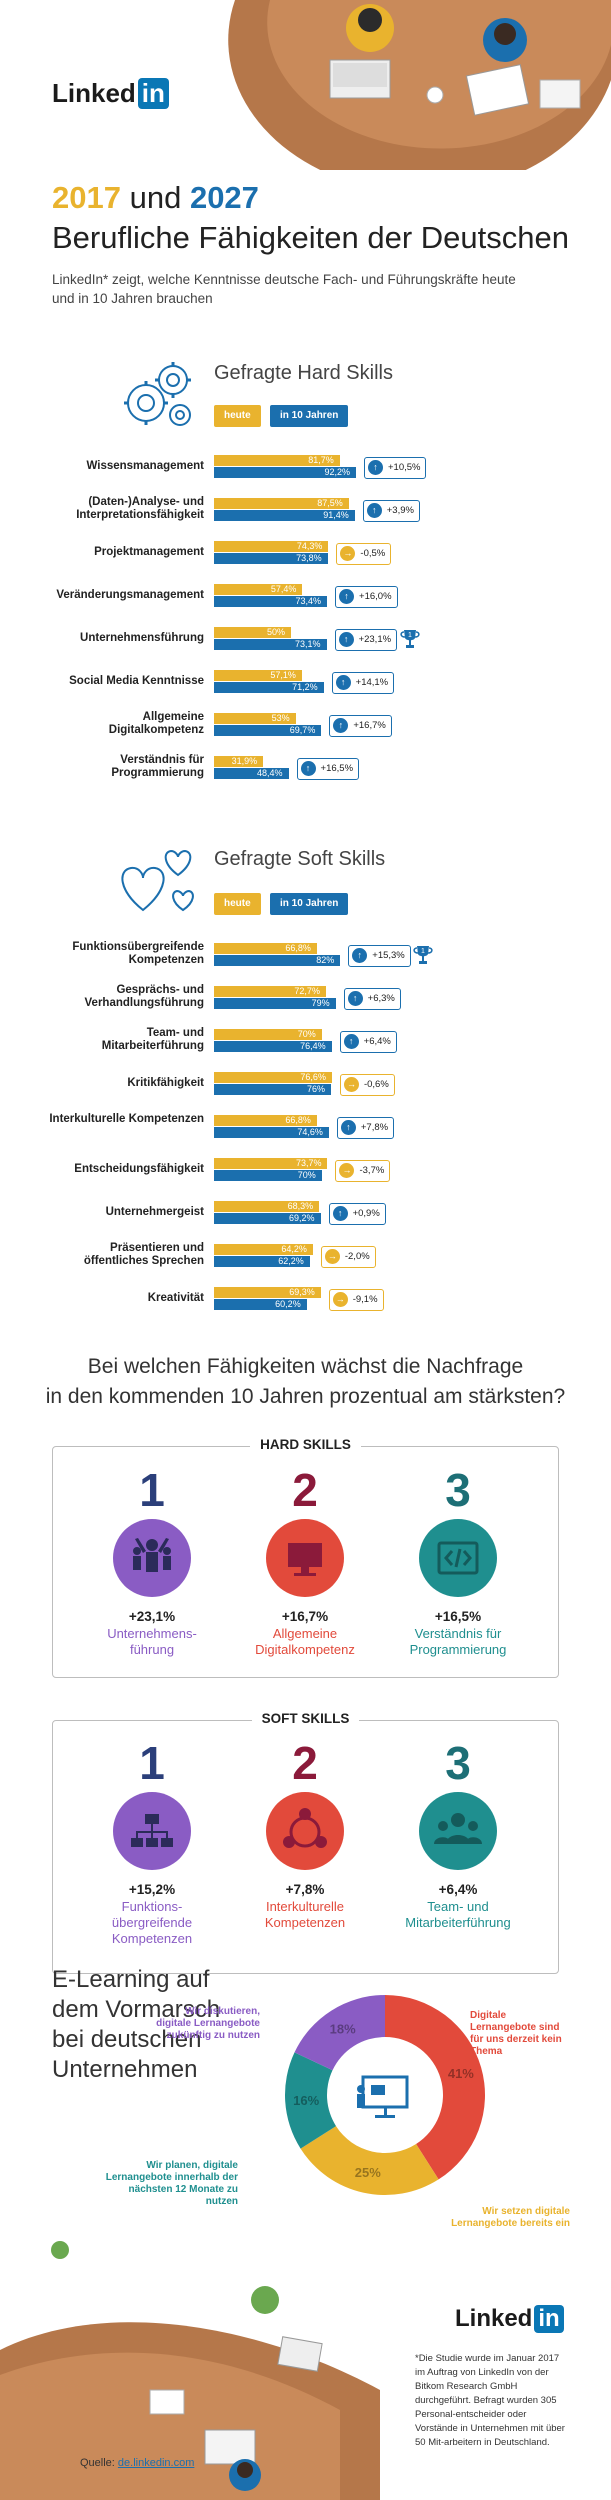 The height and width of the screenshot is (2500, 611). I want to click on rank-skill-name: Funktions- übergreifende Kompetenzen, so click(152, 1922).